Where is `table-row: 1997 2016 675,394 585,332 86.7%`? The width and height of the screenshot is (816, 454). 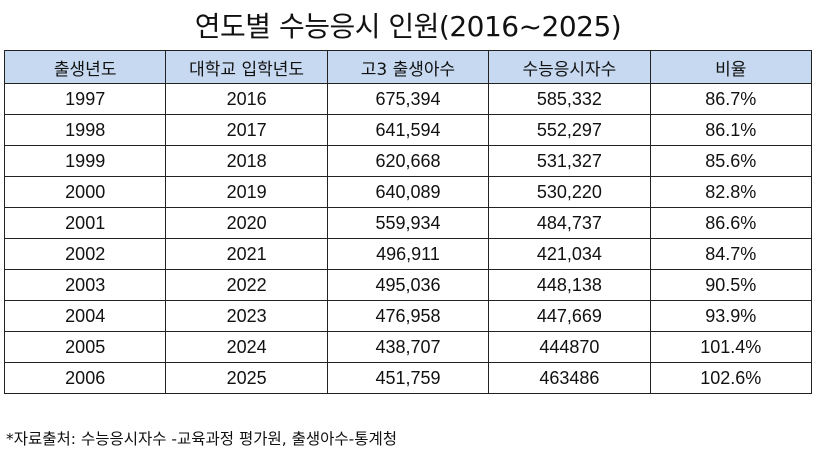 table-row: 1997 2016 675,394 585,332 86.7% is located at coordinates (408, 99).